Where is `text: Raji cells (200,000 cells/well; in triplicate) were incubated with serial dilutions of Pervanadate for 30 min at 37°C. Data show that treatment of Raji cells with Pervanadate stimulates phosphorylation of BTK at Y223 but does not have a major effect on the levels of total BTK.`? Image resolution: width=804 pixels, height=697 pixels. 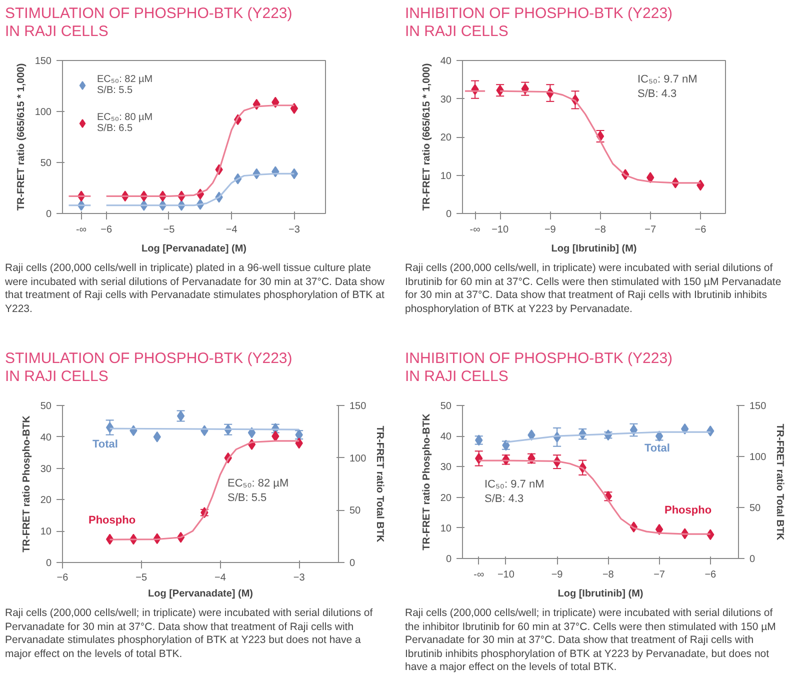
text: Raji cells (200,000 cells/well; in triplicate) were incubated with serial dilutions of Pervanadate for 30 min at 37°C. Data show that treatment of Raji cells with Pervanadate stimulates phosphorylation of BTK at Y223 but does not have a major effect on the levels of total BTK. is located at coordinates (189, 634).